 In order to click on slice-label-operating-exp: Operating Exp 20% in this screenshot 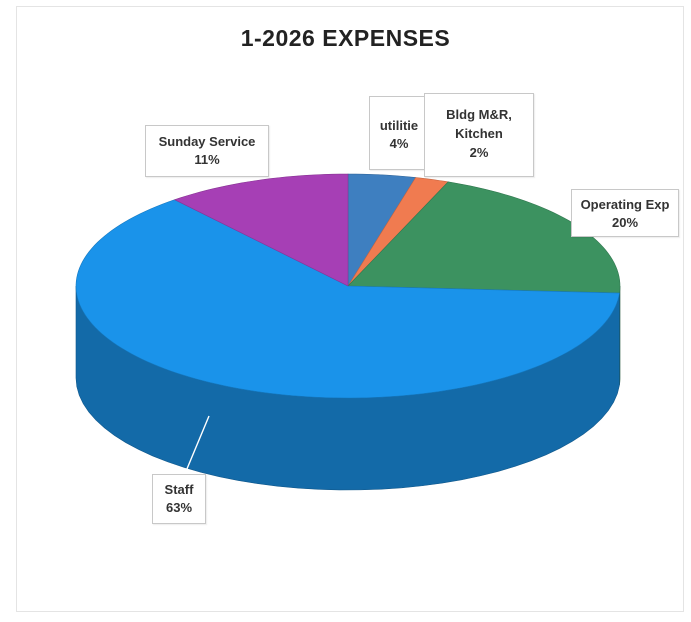, I will do `click(625, 213)`.